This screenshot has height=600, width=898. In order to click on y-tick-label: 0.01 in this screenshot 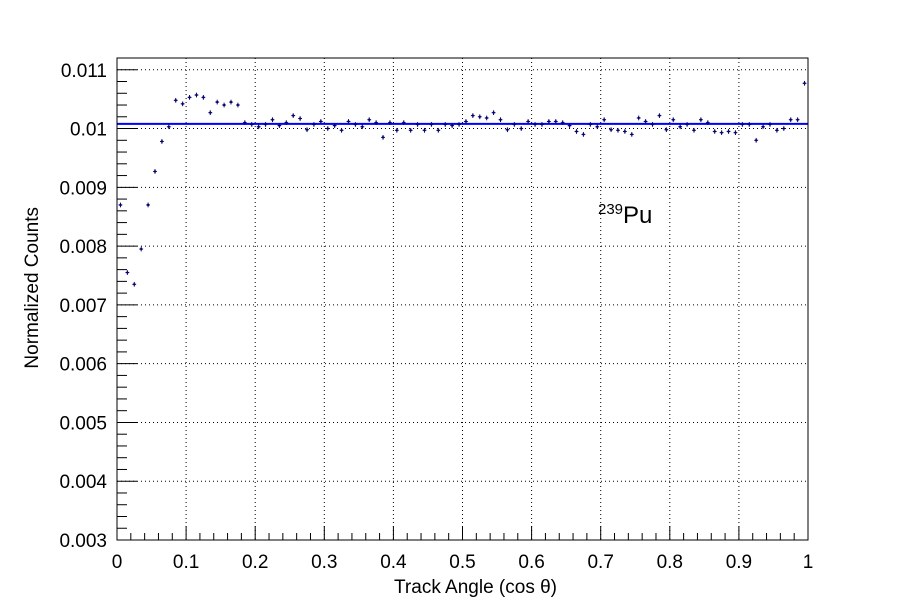, I will do `click(88, 130)`.